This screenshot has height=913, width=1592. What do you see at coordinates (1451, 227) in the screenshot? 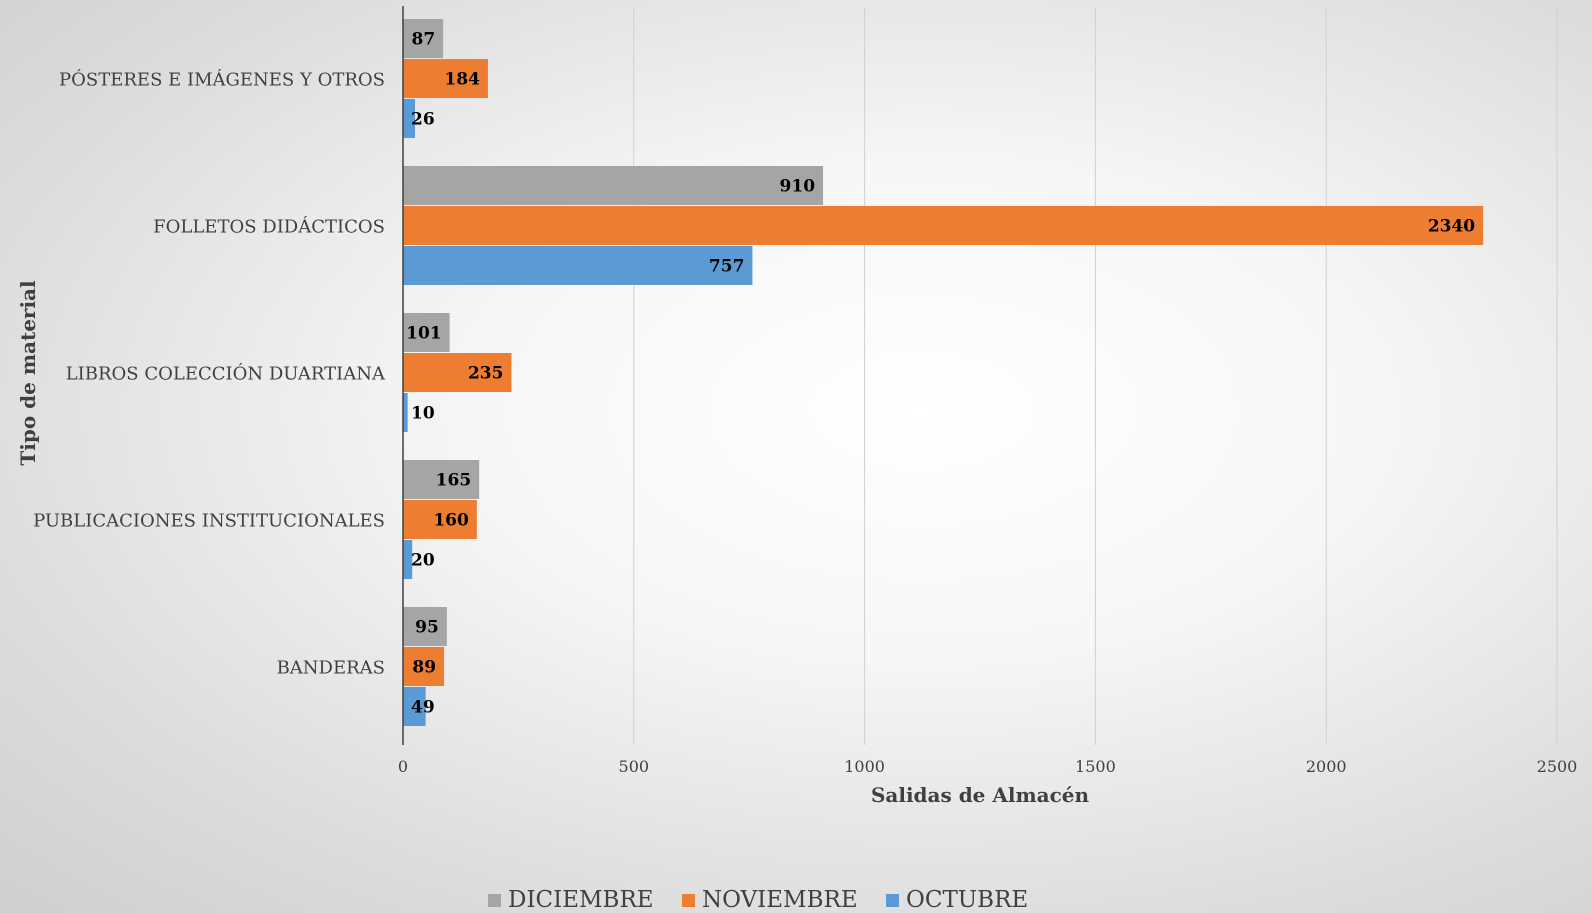
I see `data-label: 2340` at bounding box center [1451, 227].